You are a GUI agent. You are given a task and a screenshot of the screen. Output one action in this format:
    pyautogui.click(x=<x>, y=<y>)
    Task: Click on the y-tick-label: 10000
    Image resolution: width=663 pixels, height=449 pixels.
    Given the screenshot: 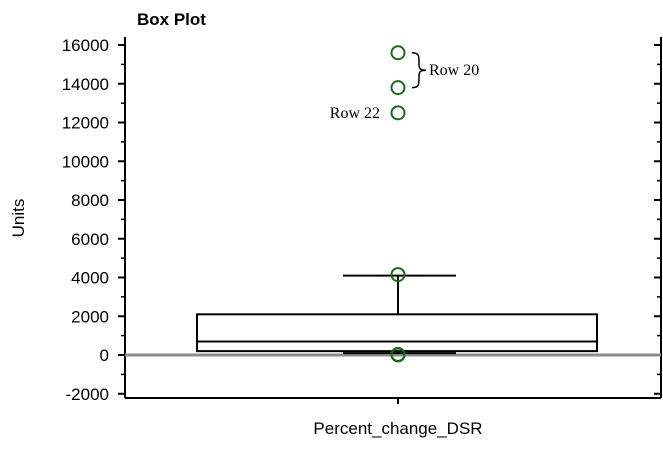 What is the action you would take?
    pyautogui.click(x=85, y=161)
    